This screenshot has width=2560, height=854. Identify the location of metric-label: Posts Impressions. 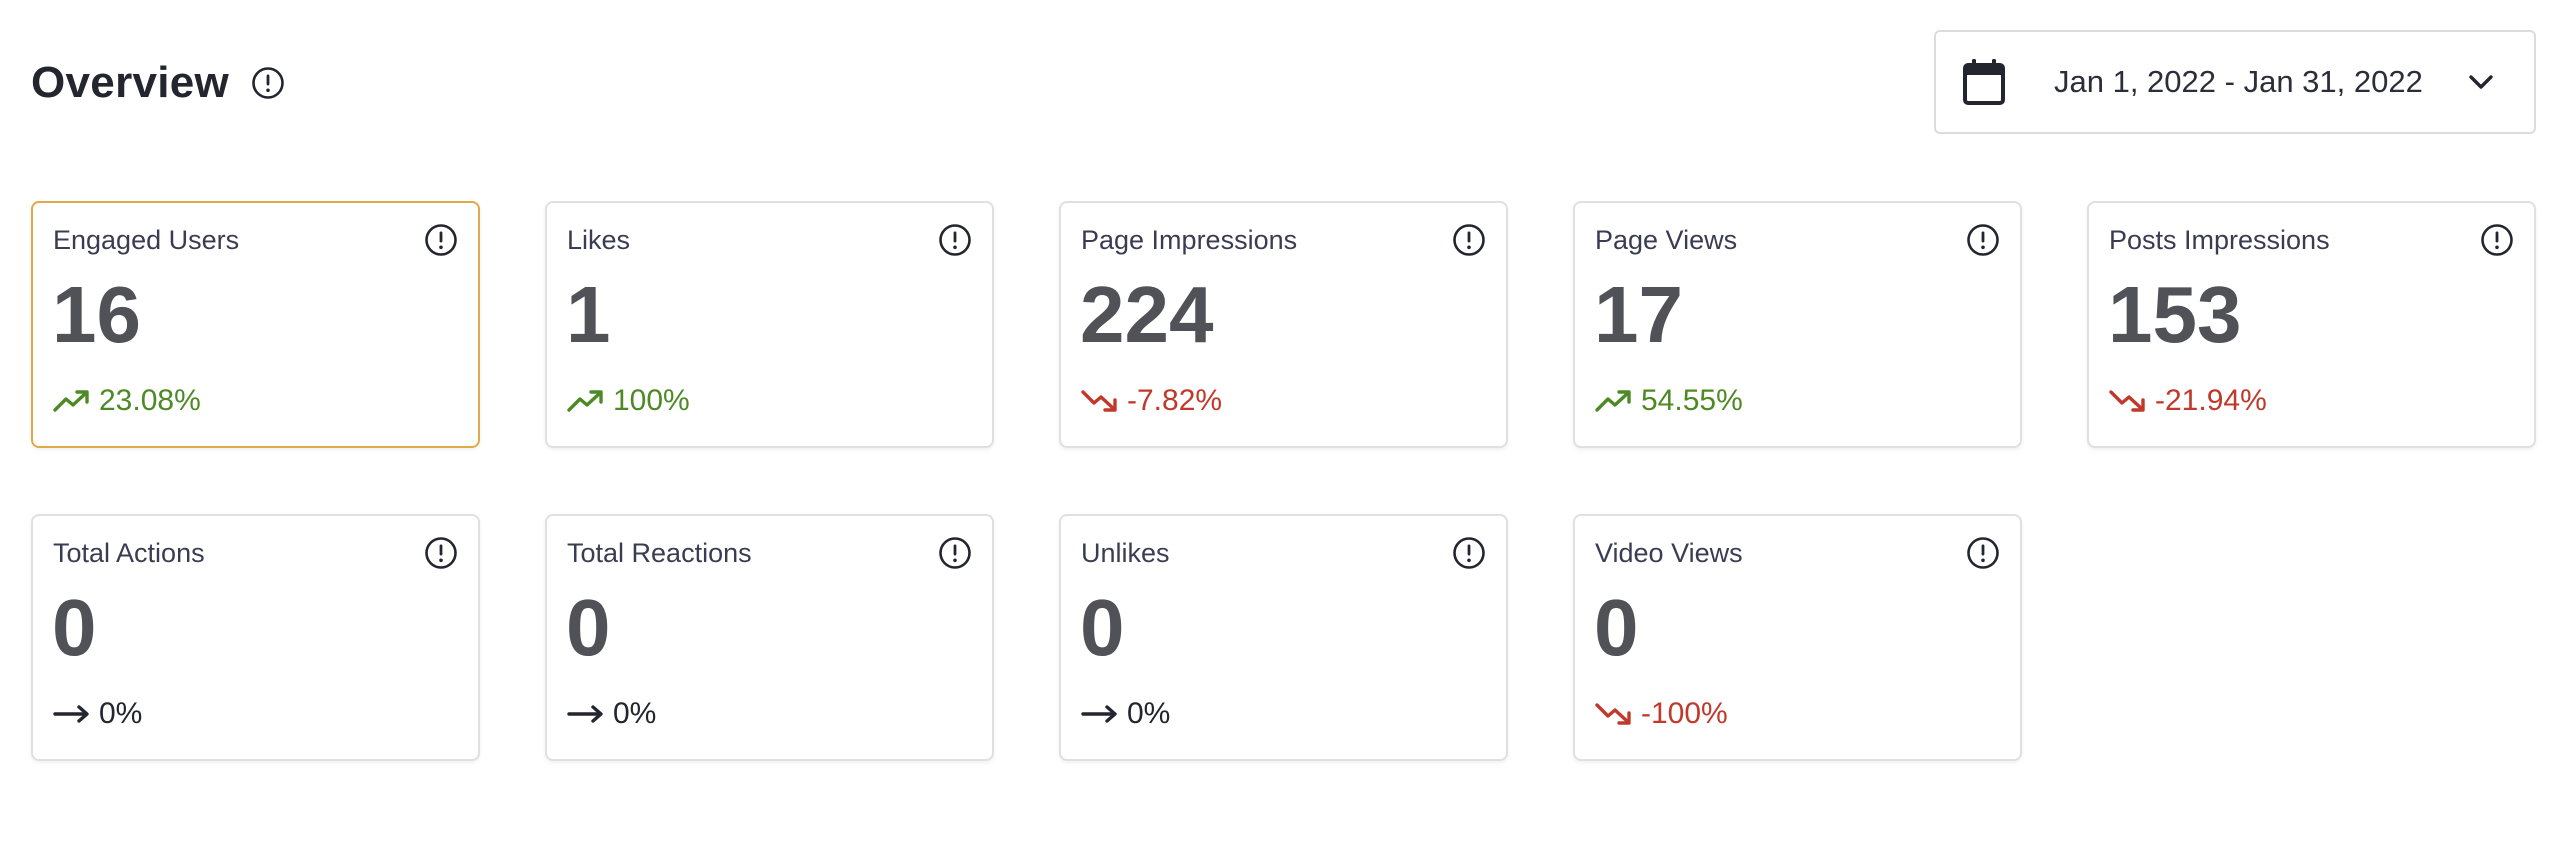
(2219, 240).